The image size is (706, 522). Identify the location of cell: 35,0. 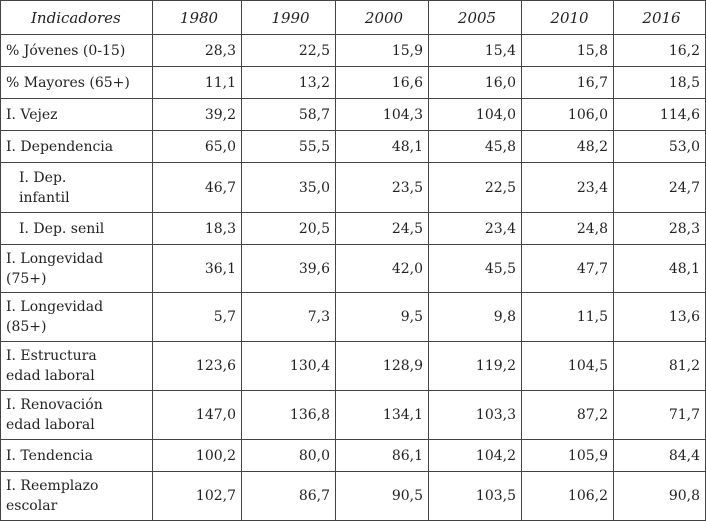
(288, 187).